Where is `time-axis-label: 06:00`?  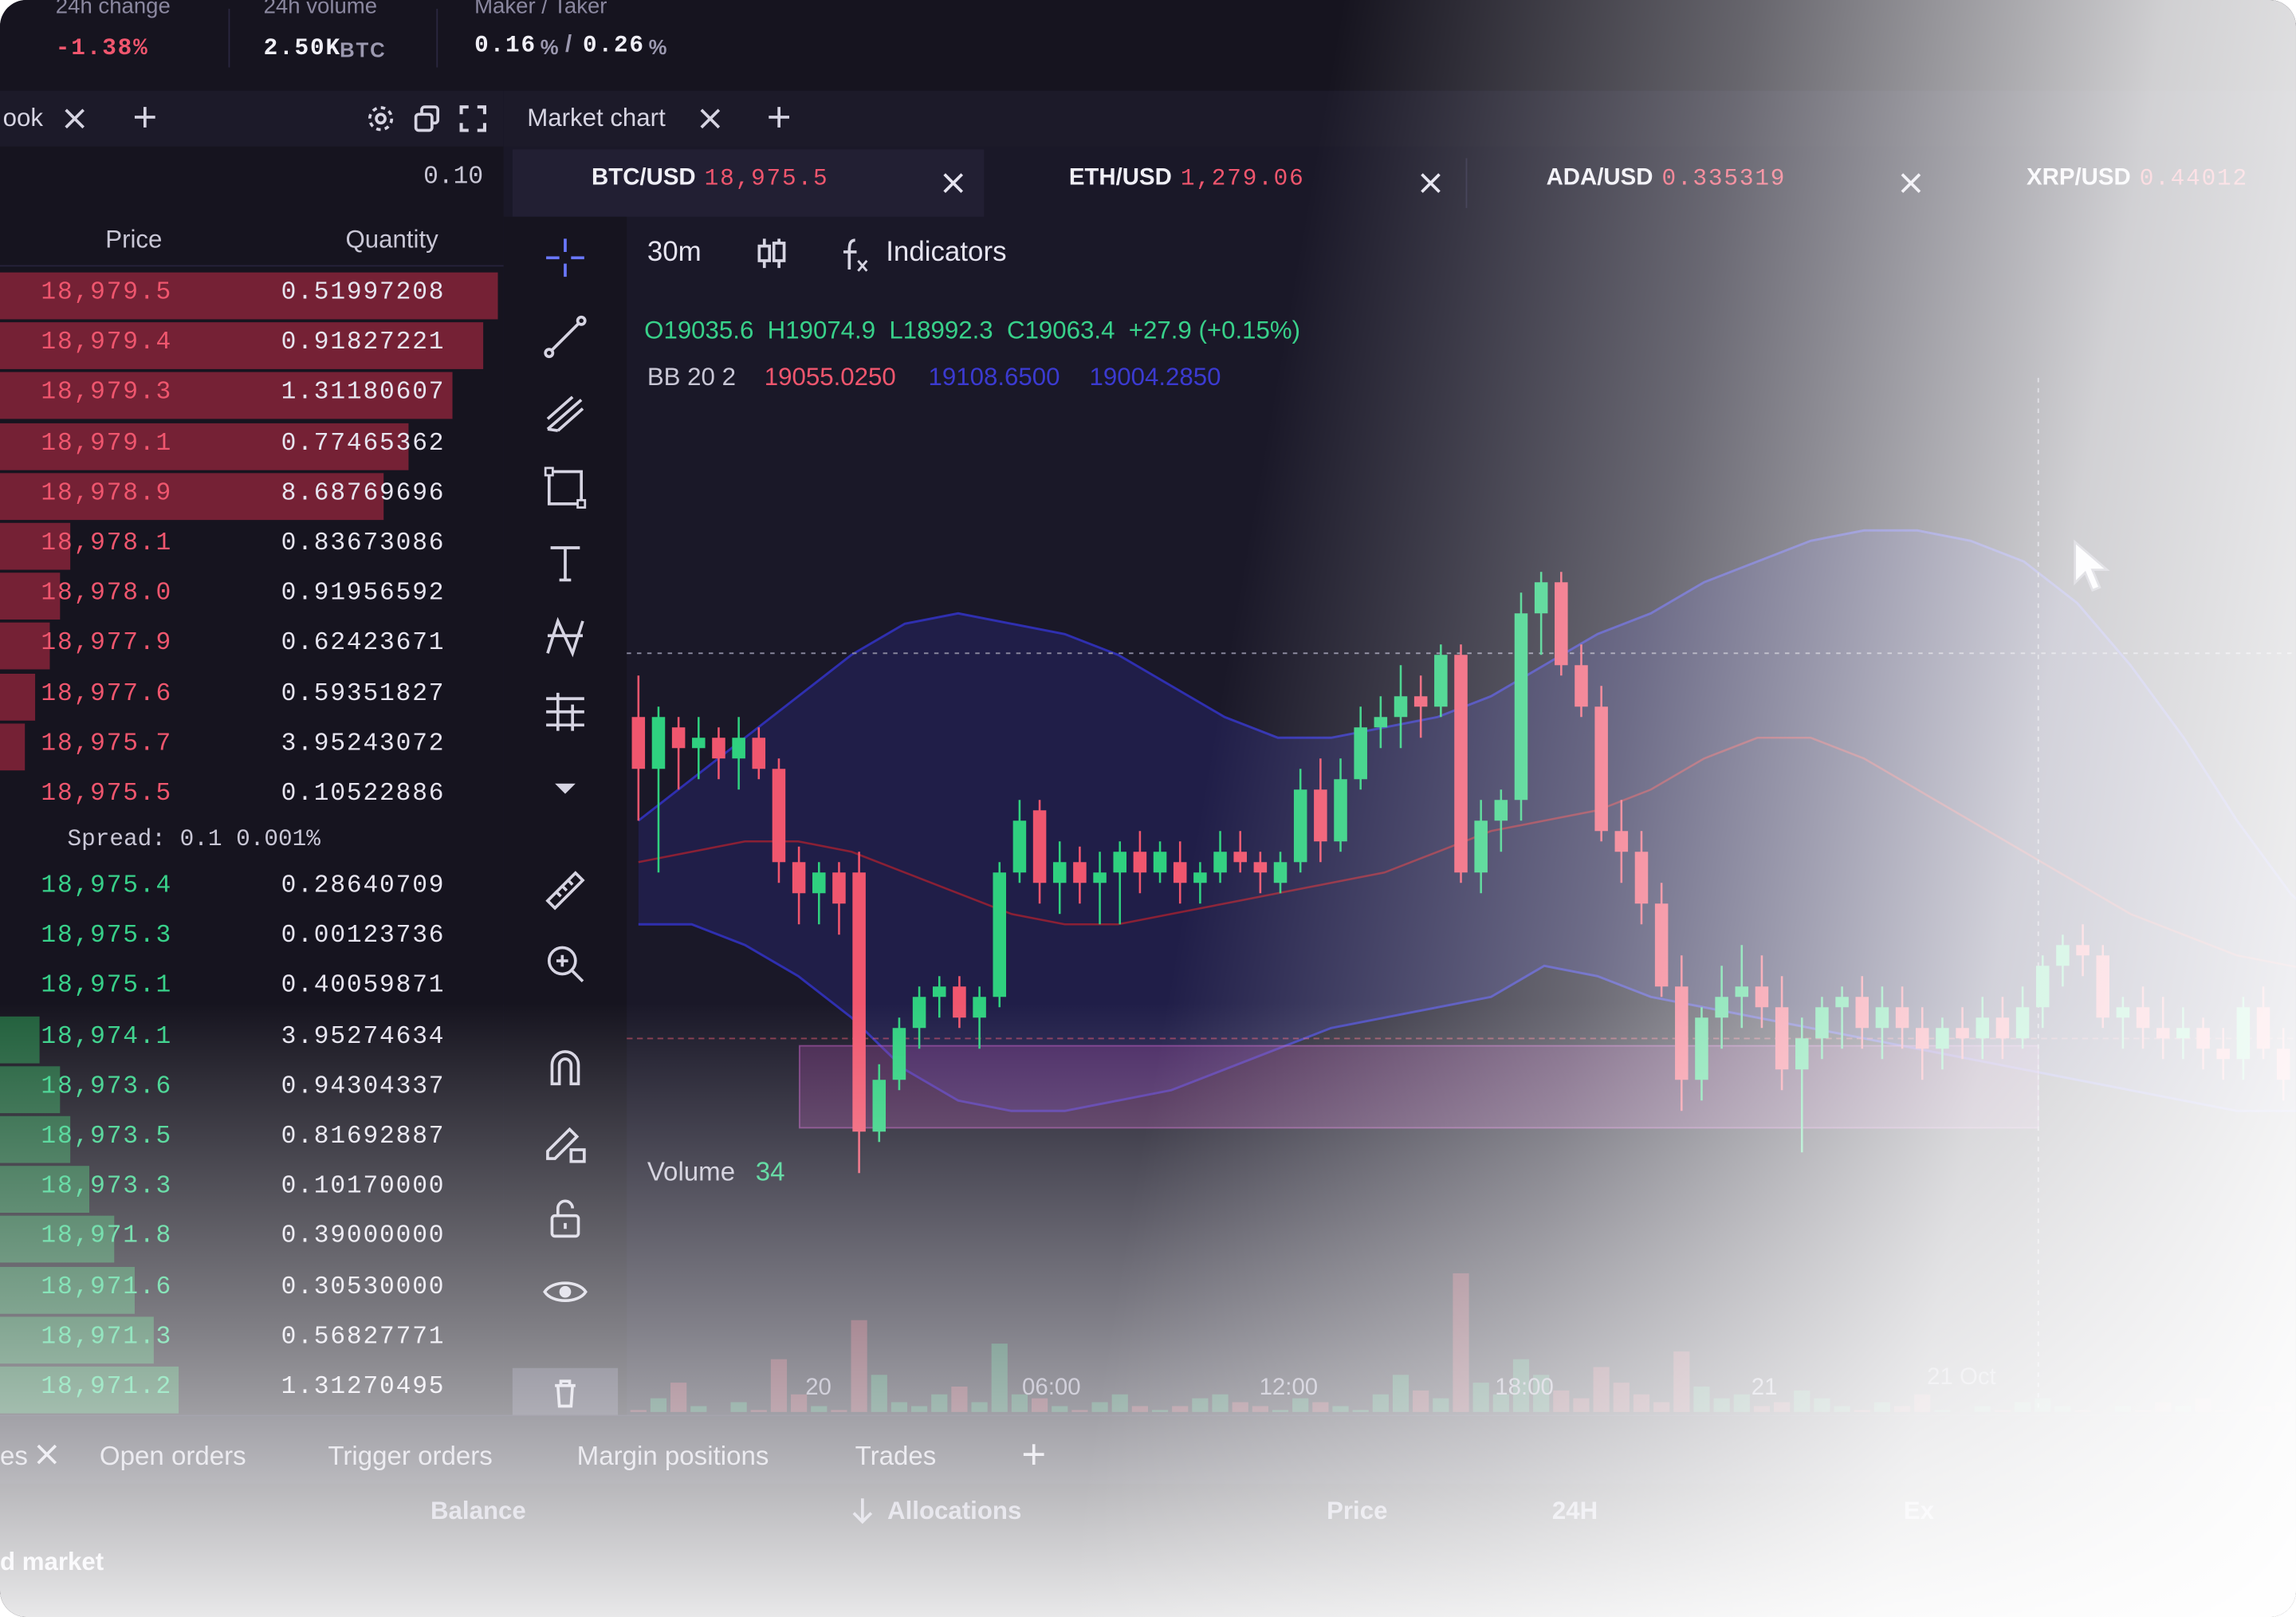 time-axis-label: 06:00 is located at coordinates (1051, 1388).